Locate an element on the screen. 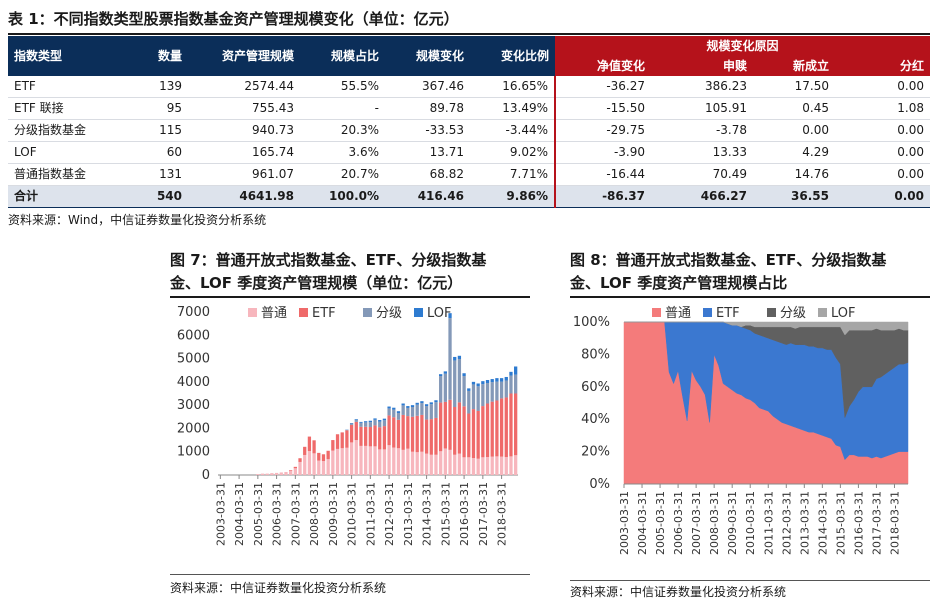 The image size is (938, 601). table-subheader-row: 净值变化 申赎 新成立 分红 is located at coordinates (469, 66).